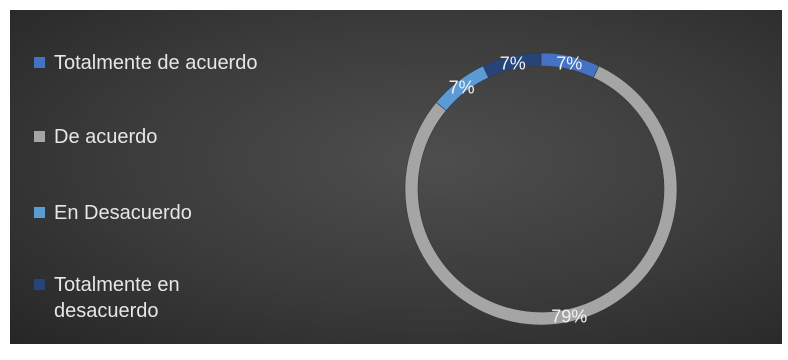 Image resolution: width=788 pixels, height=360 pixels. I want to click on data-label-totalmente-de-acuerdo: 7%, so click(569, 64).